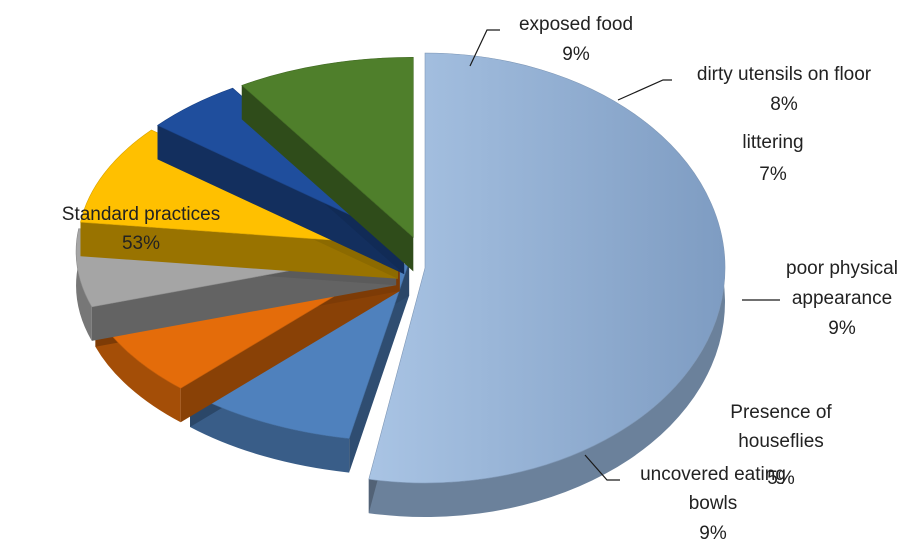  What do you see at coordinates (141, 214) in the screenshot?
I see `label-standard-practices: Standard practices` at bounding box center [141, 214].